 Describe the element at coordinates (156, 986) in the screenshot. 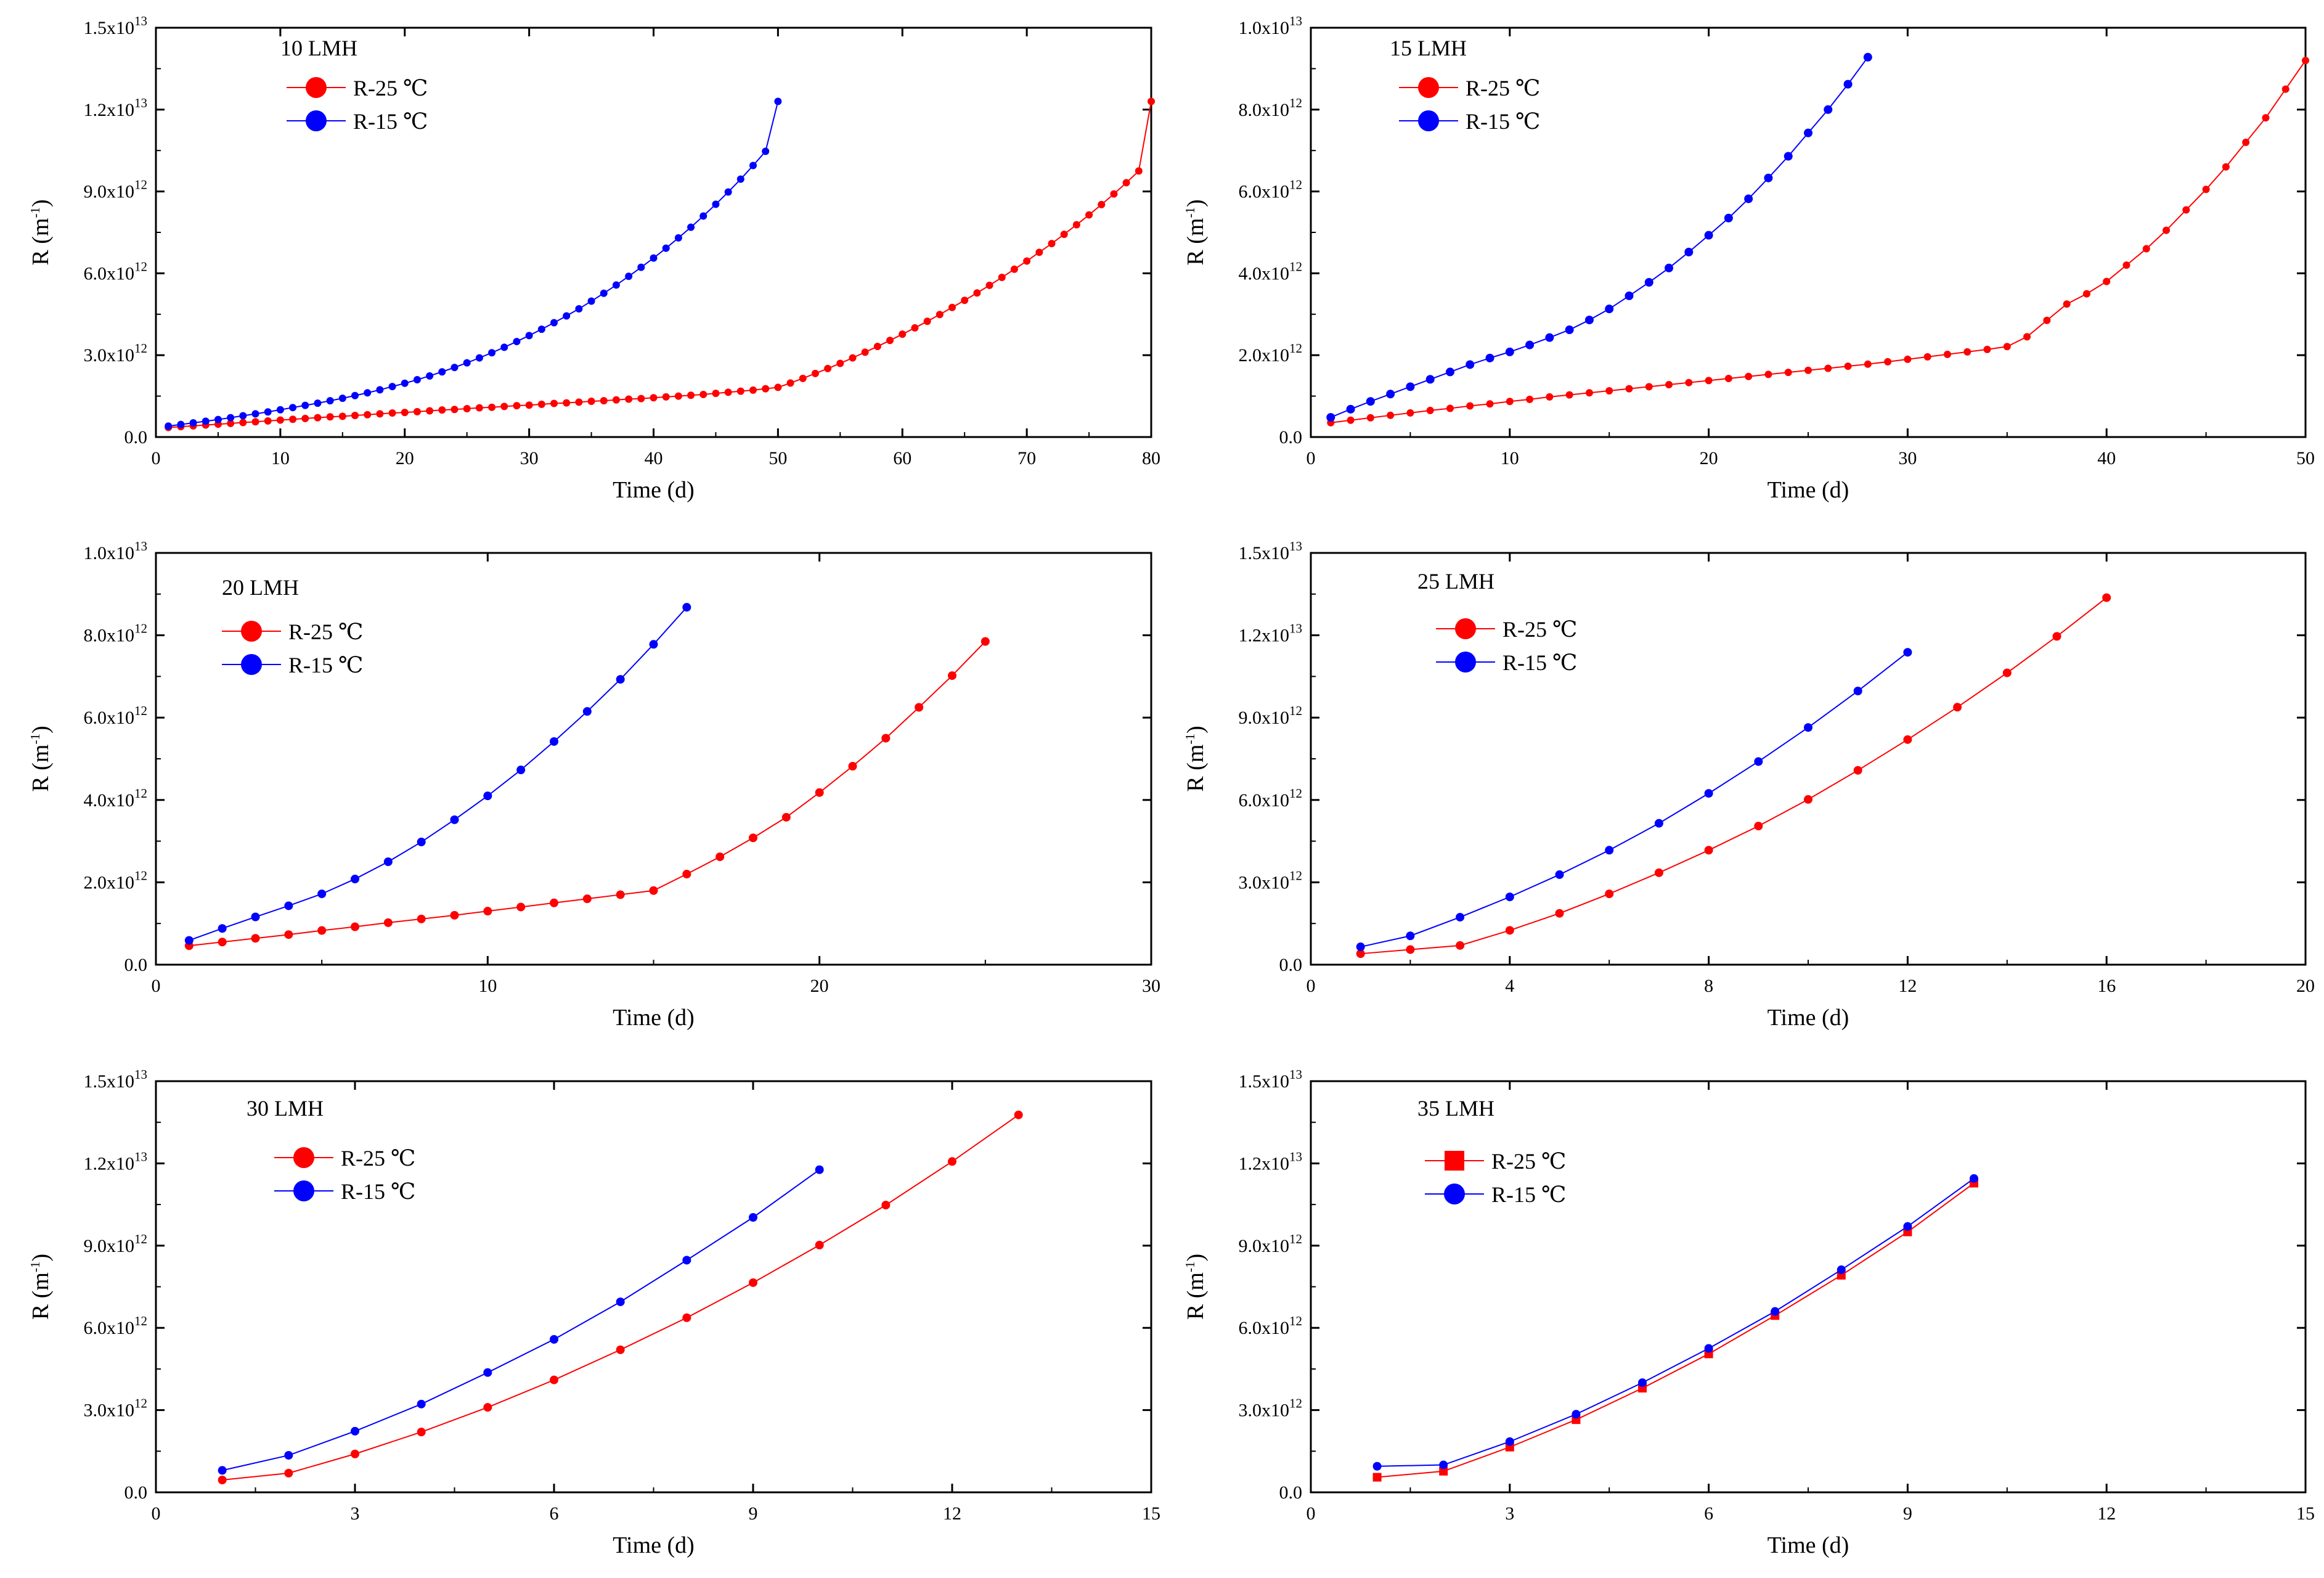

I see `x-tick-label: 0` at that location.